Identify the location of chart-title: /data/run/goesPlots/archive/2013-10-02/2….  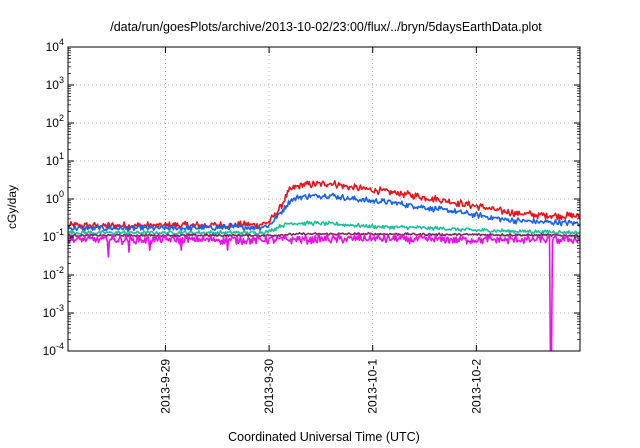
(326, 27).